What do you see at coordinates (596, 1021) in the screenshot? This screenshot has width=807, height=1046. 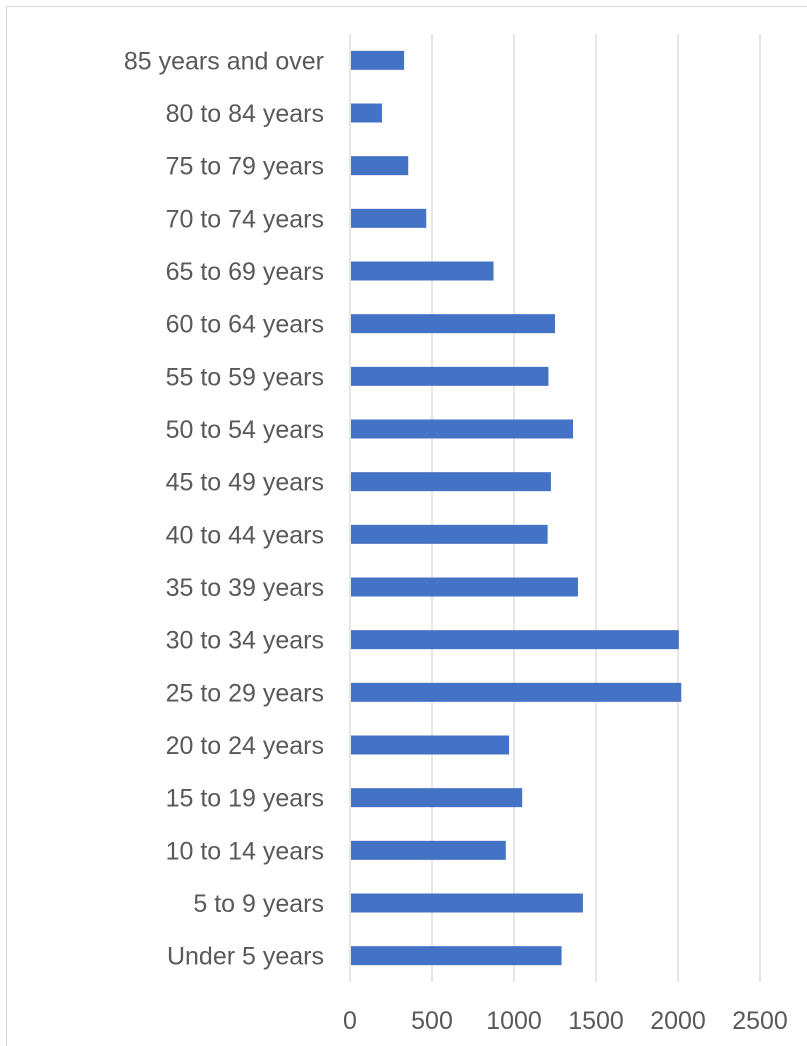 I see `x-tick-label: 1500` at bounding box center [596, 1021].